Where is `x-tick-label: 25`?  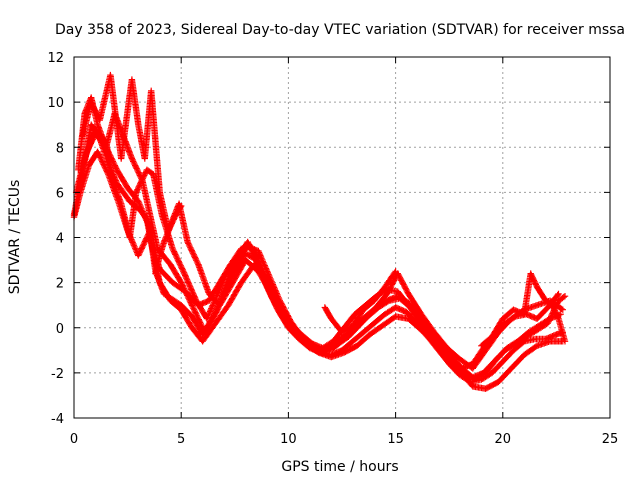 x-tick-label: 25 is located at coordinates (610, 439).